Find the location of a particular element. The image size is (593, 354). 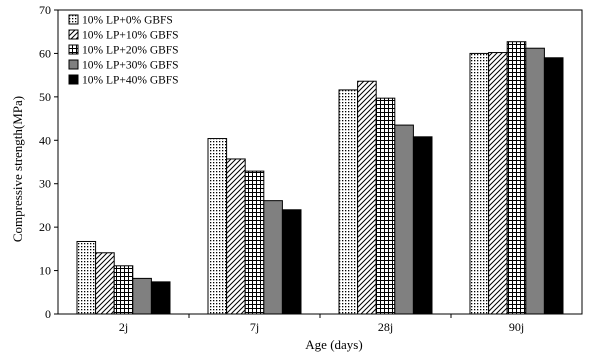

y-tick-label: 0 is located at coordinates (48, 314).